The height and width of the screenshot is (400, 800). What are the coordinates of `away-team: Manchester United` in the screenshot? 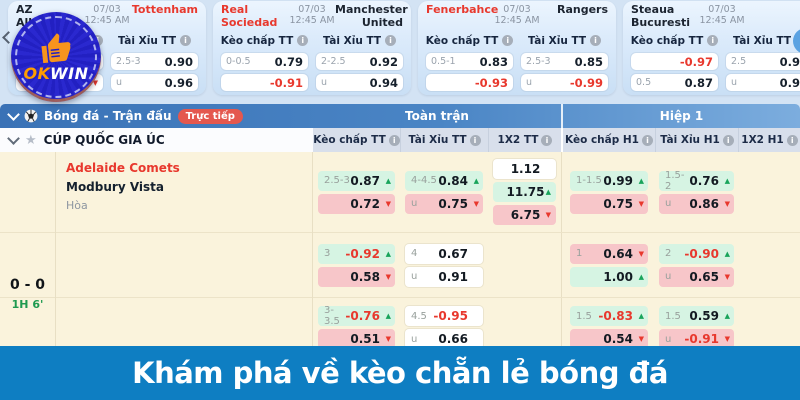 It's located at (371, 16).